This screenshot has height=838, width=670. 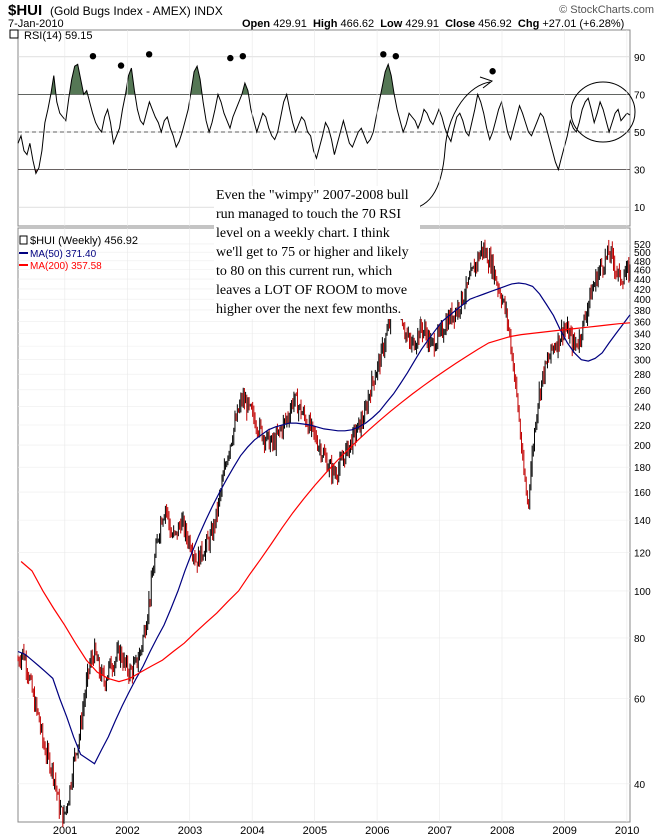 I want to click on price-tick-label: 380, so click(x=642, y=311).